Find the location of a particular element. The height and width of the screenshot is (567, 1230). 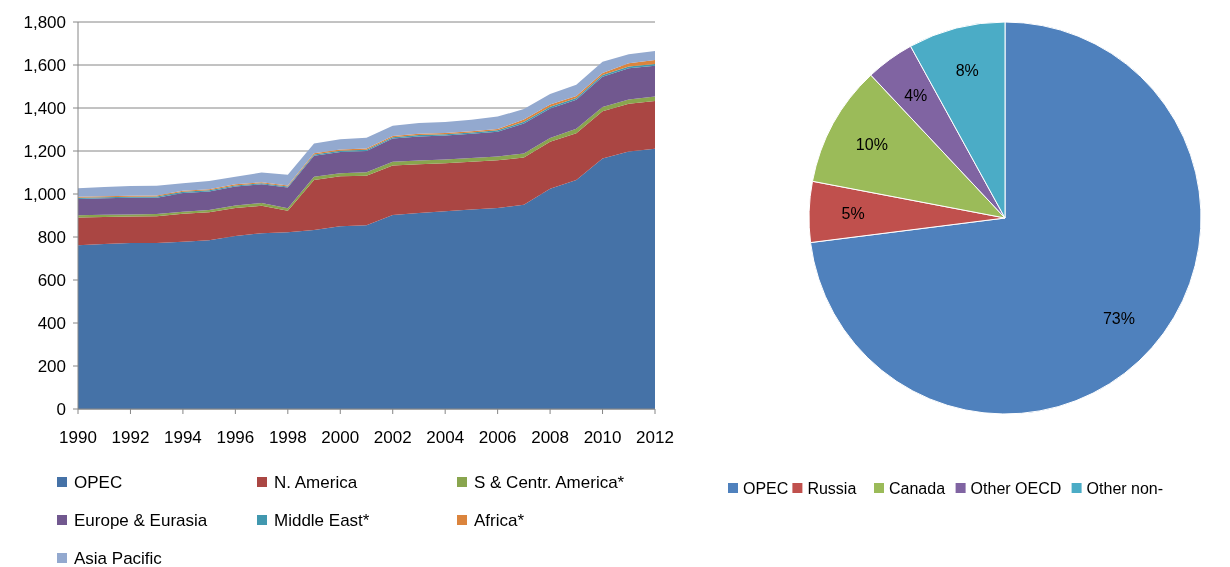

legend-label: N. America is located at coordinates (316, 482).